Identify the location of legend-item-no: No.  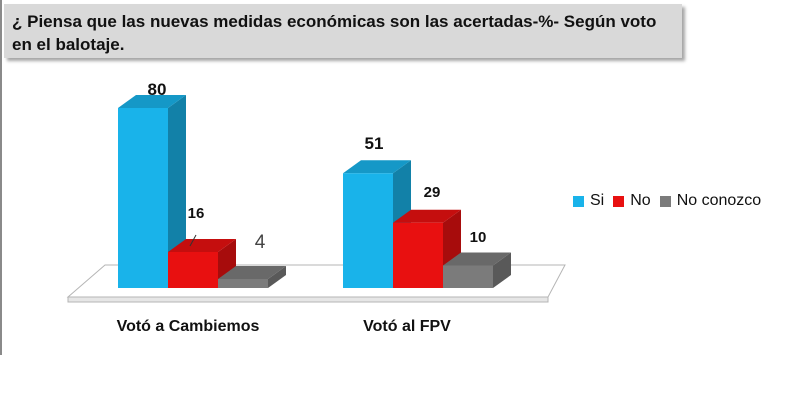
(632, 201).